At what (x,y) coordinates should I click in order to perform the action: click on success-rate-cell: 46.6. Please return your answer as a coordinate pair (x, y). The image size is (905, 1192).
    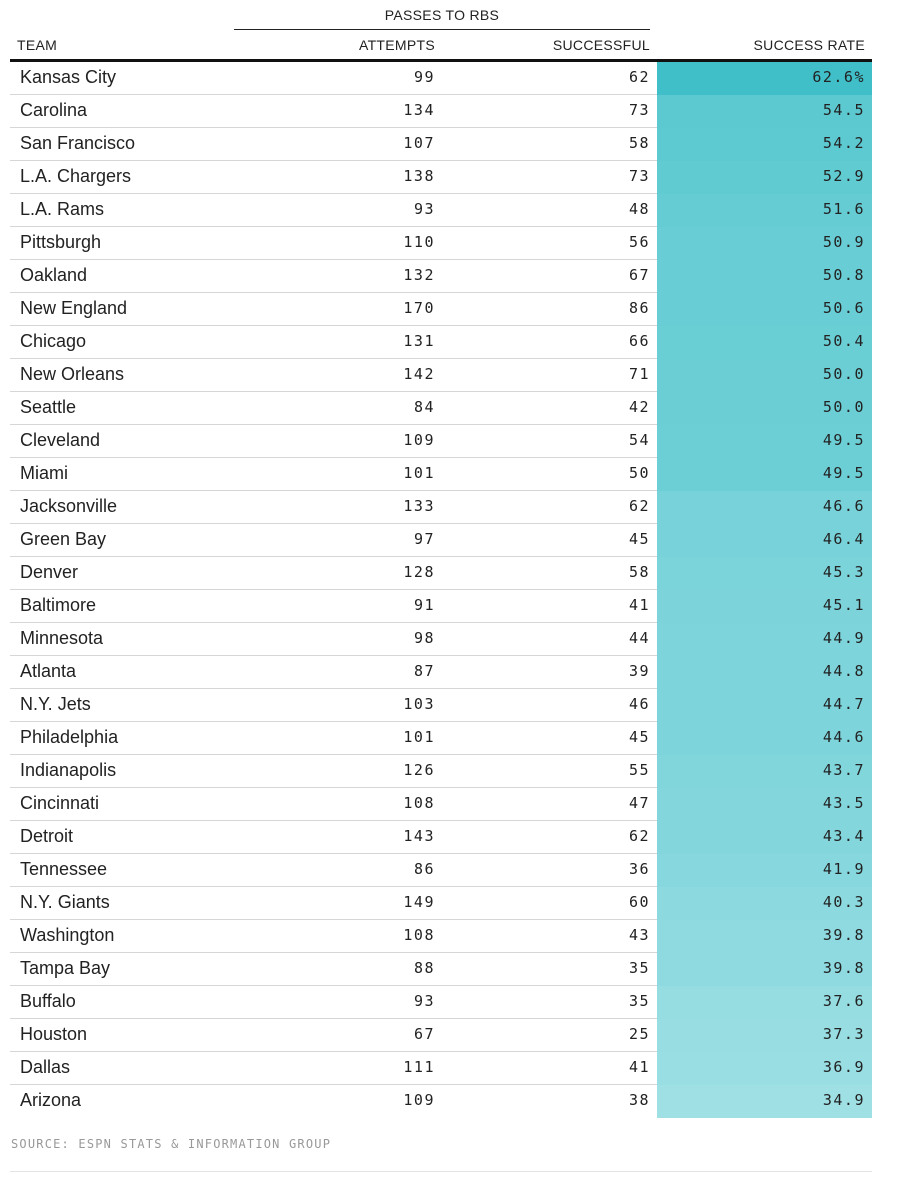
    Looking at the image, I should click on (764, 507).